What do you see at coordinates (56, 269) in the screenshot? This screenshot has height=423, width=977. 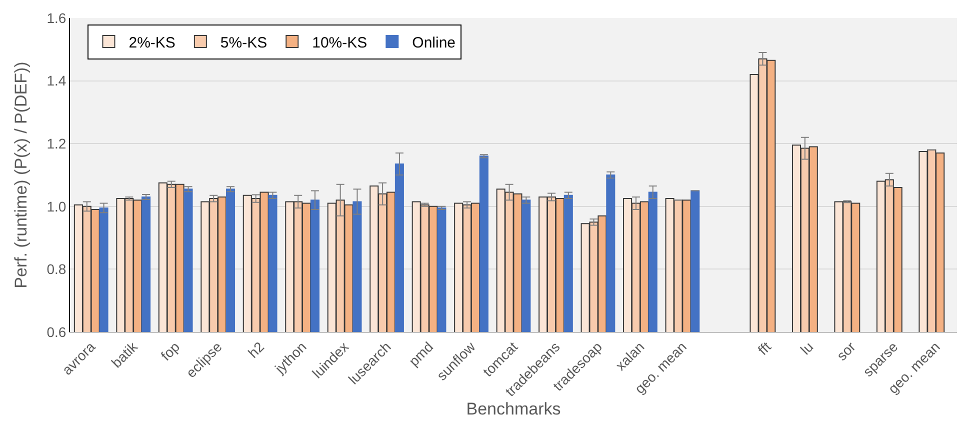 I see `y-tick-label: 0.8` at bounding box center [56, 269].